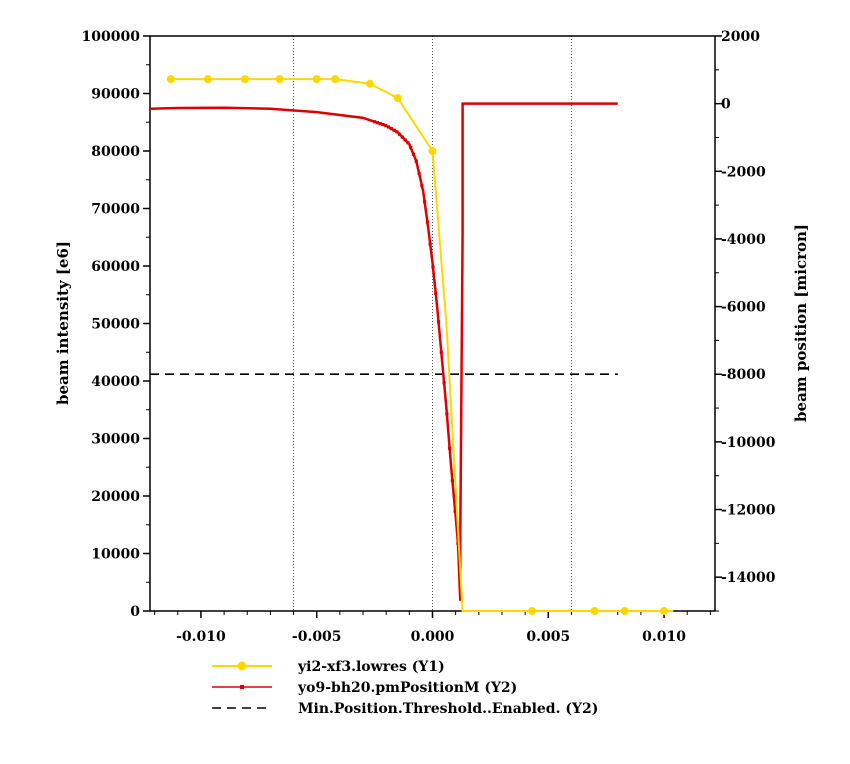 The image size is (850, 764). Describe the element at coordinates (740, 37) in the screenshot. I see `y2-tick-label: 2000` at that location.